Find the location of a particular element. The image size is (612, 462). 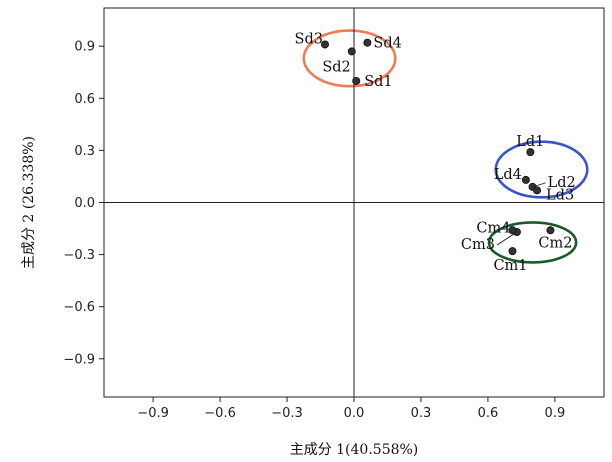

y-tick-label: −0.9 is located at coordinates (79, 359).